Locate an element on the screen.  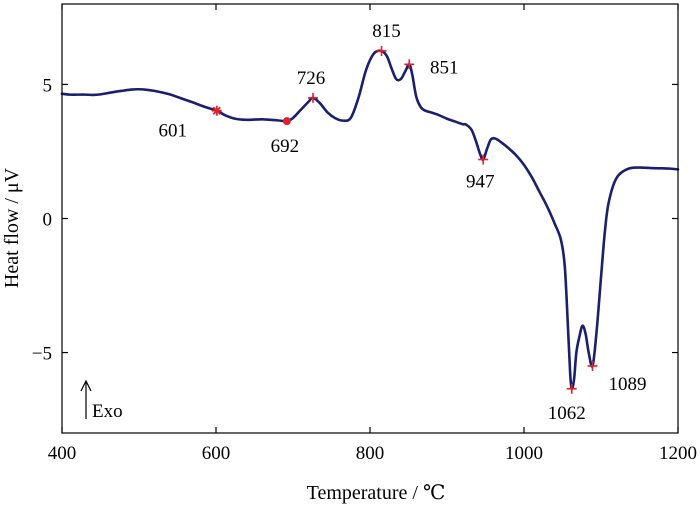
peak-label-601: 601 is located at coordinates (173, 131).